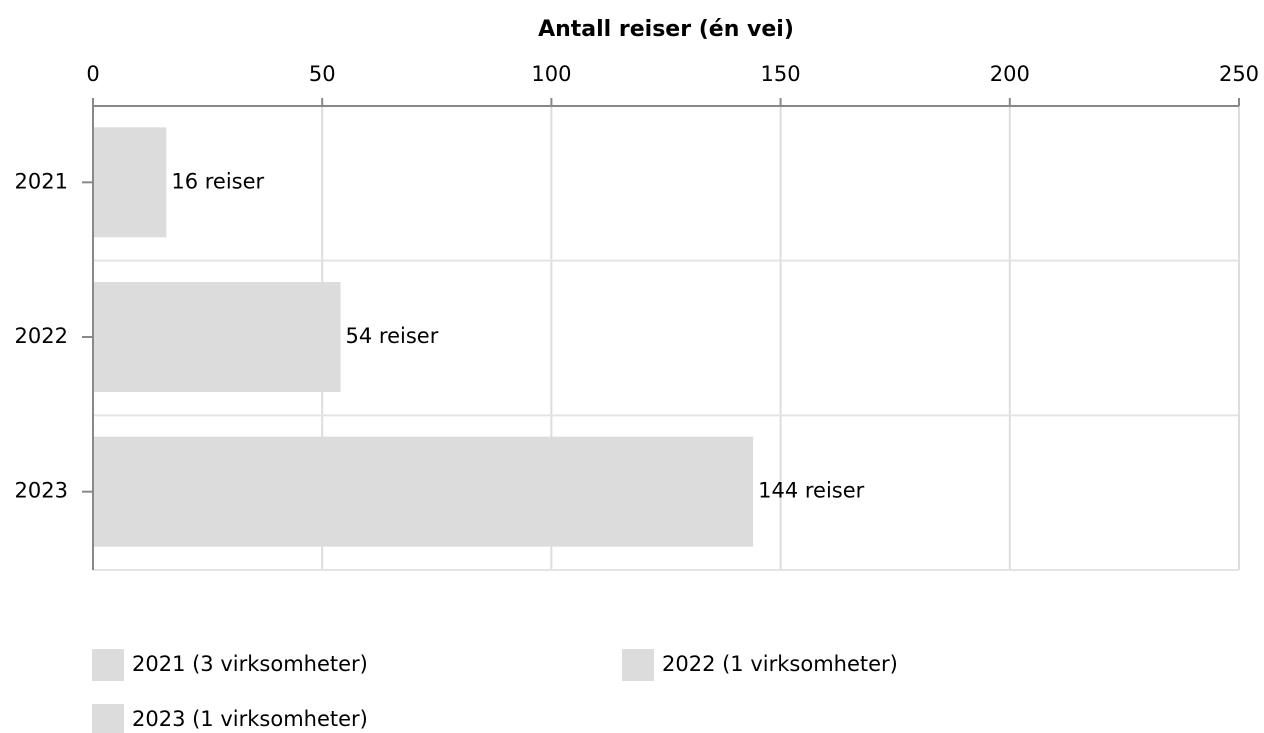 The width and height of the screenshot is (1264, 733). Describe the element at coordinates (250, 719) in the screenshot. I see `legend-label: 2023 (1 virksomheter)` at that location.